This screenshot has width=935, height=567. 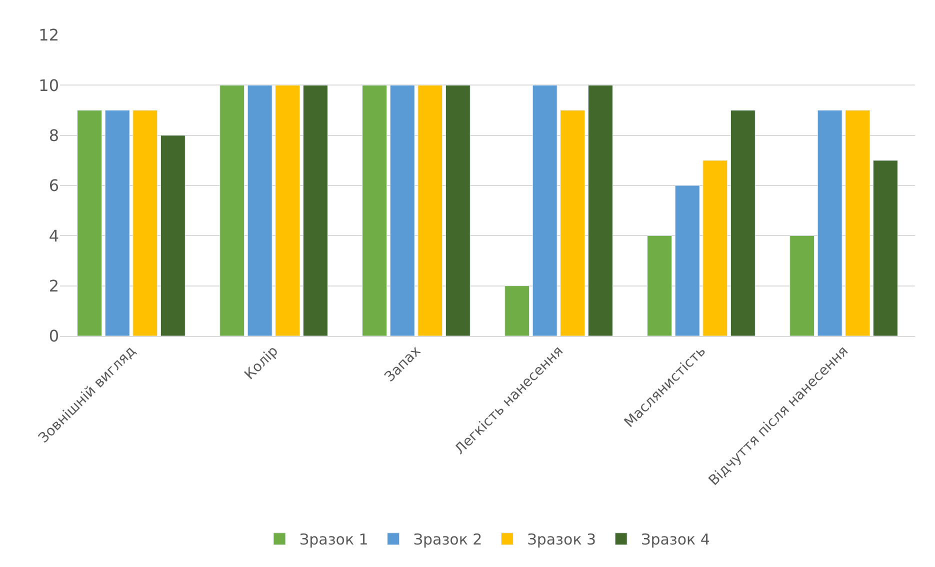 What do you see at coordinates (334, 539) in the screenshot?
I see `legend-label: Зразок 1` at bounding box center [334, 539].